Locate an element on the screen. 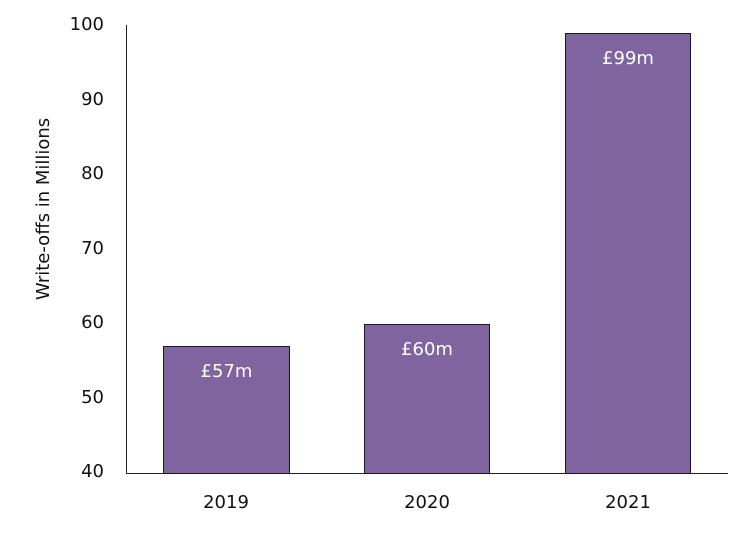 The height and width of the screenshot is (534, 750). y-tick: 40 is located at coordinates (92, 471).